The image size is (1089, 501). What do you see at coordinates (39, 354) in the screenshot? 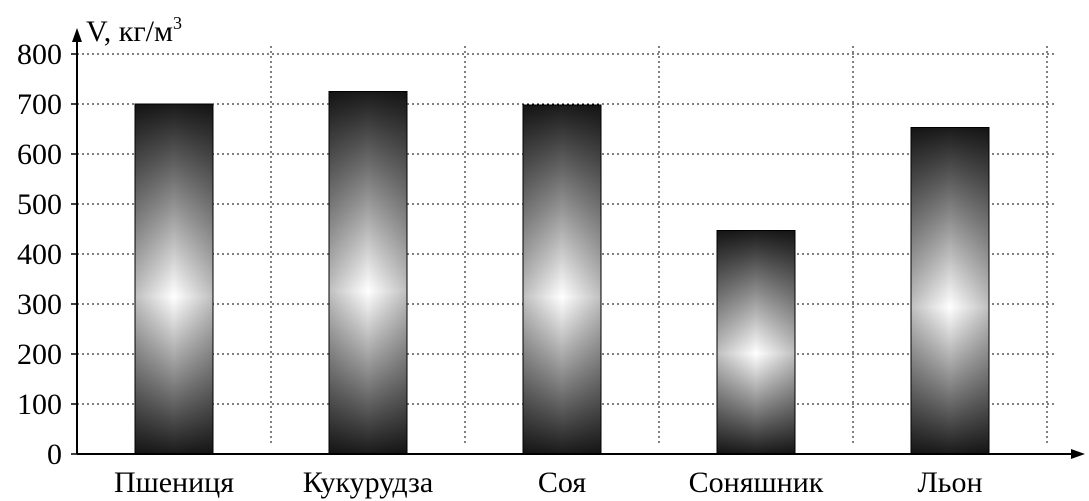
I see `y-tick-label: 200` at bounding box center [39, 354].